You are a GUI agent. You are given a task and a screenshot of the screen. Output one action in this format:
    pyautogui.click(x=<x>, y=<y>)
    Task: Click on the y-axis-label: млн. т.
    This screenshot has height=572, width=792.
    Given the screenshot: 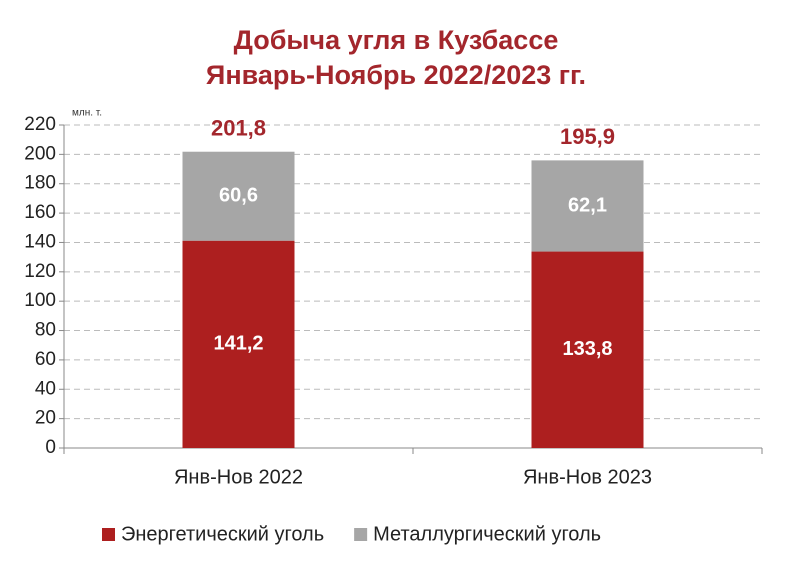 What is the action you would take?
    pyautogui.click(x=87, y=113)
    